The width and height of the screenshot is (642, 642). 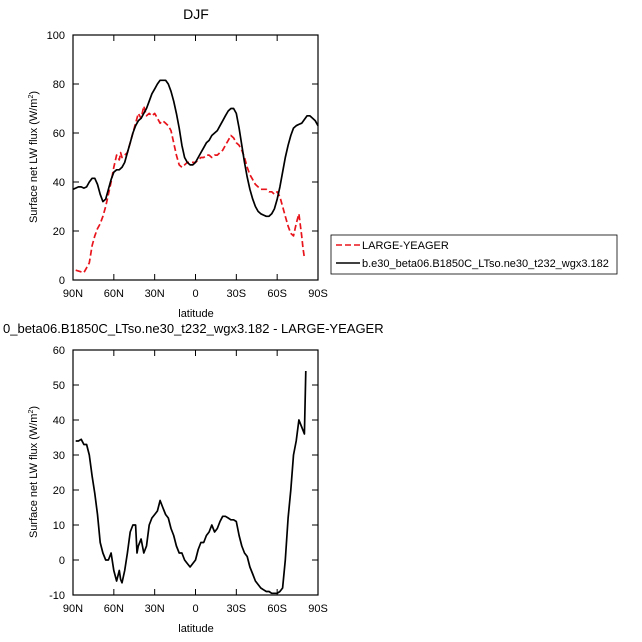 What do you see at coordinates (196, 14) in the screenshot?
I see `top-chart-title: DJF` at bounding box center [196, 14].